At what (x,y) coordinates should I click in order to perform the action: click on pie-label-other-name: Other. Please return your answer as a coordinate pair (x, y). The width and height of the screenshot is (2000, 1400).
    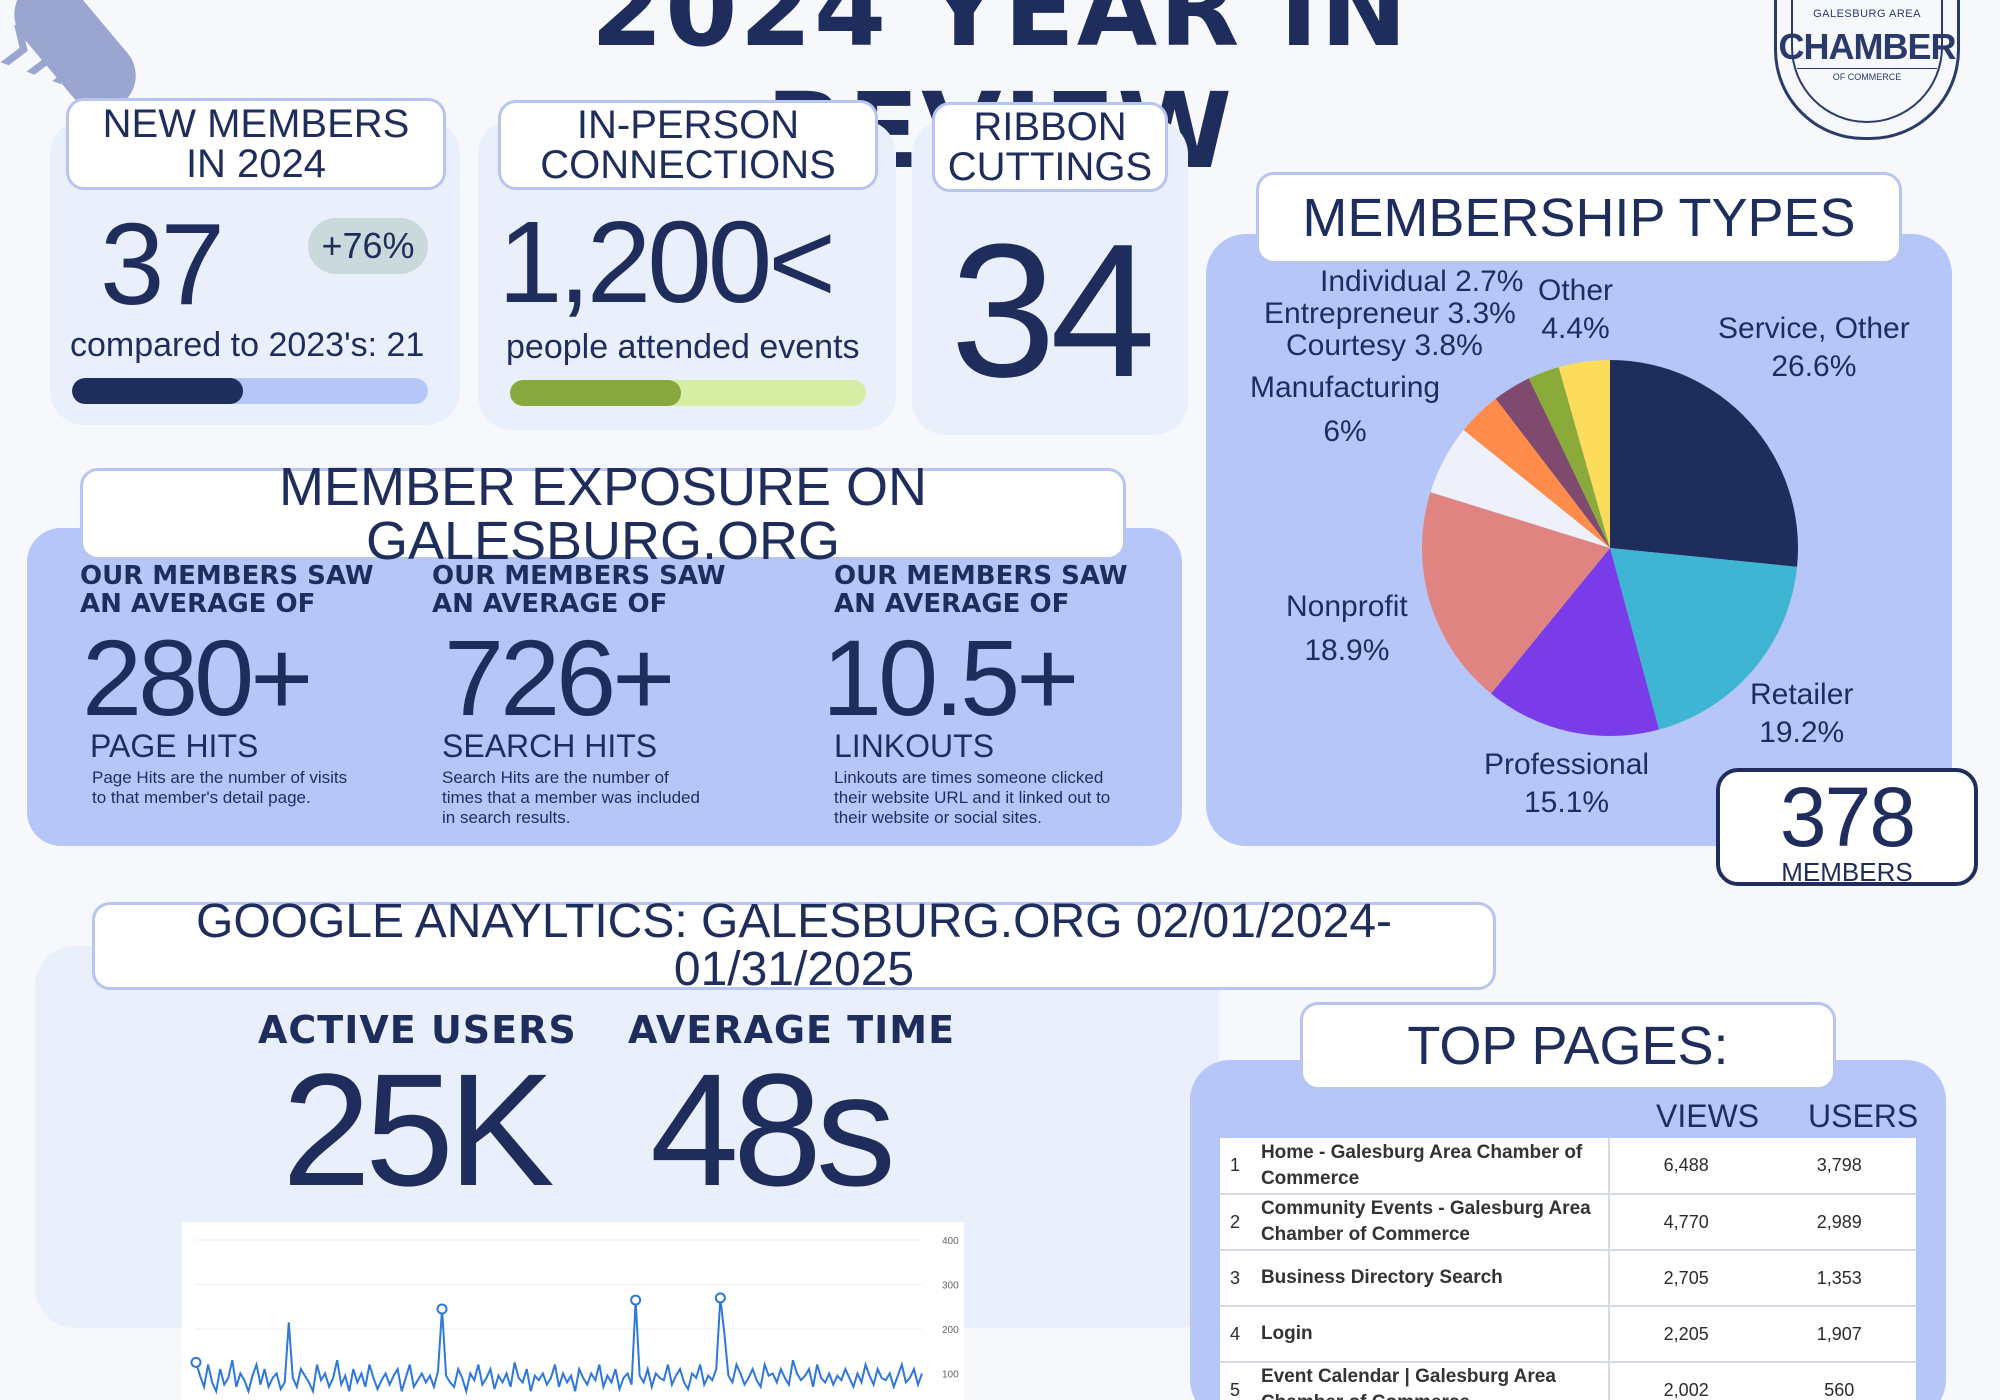
    Looking at the image, I should click on (1576, 290).